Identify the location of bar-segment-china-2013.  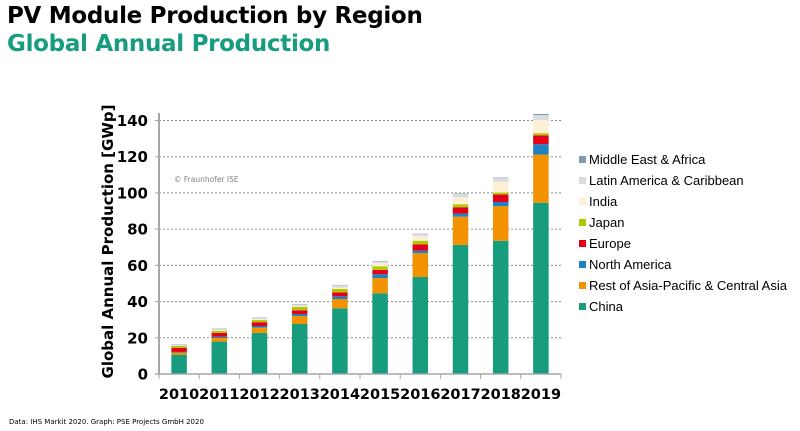
(299, 349).